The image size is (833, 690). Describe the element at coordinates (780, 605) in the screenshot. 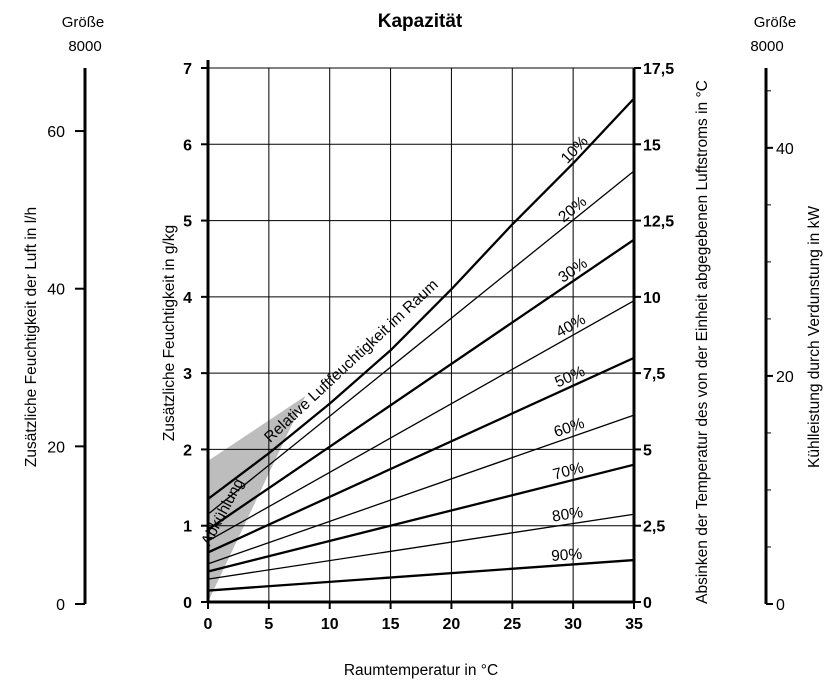

I see `right-scale-tick-label: 0` at that location.